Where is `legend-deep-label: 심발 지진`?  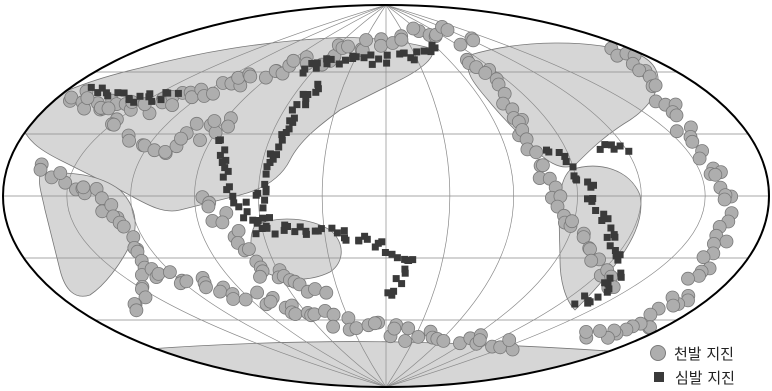
legend-deep-label: 심발 지진 is located at coordinates (705, 377).